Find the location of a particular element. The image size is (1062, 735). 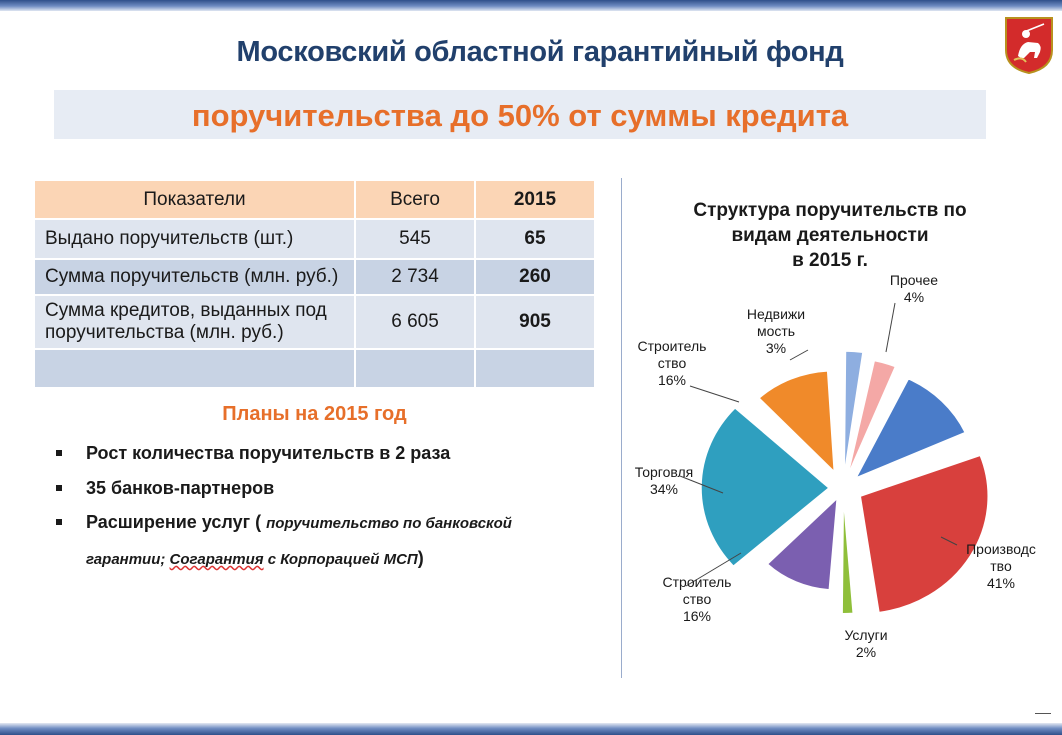

pie-label-name: Недвижи is located at coordinates (776, 314).